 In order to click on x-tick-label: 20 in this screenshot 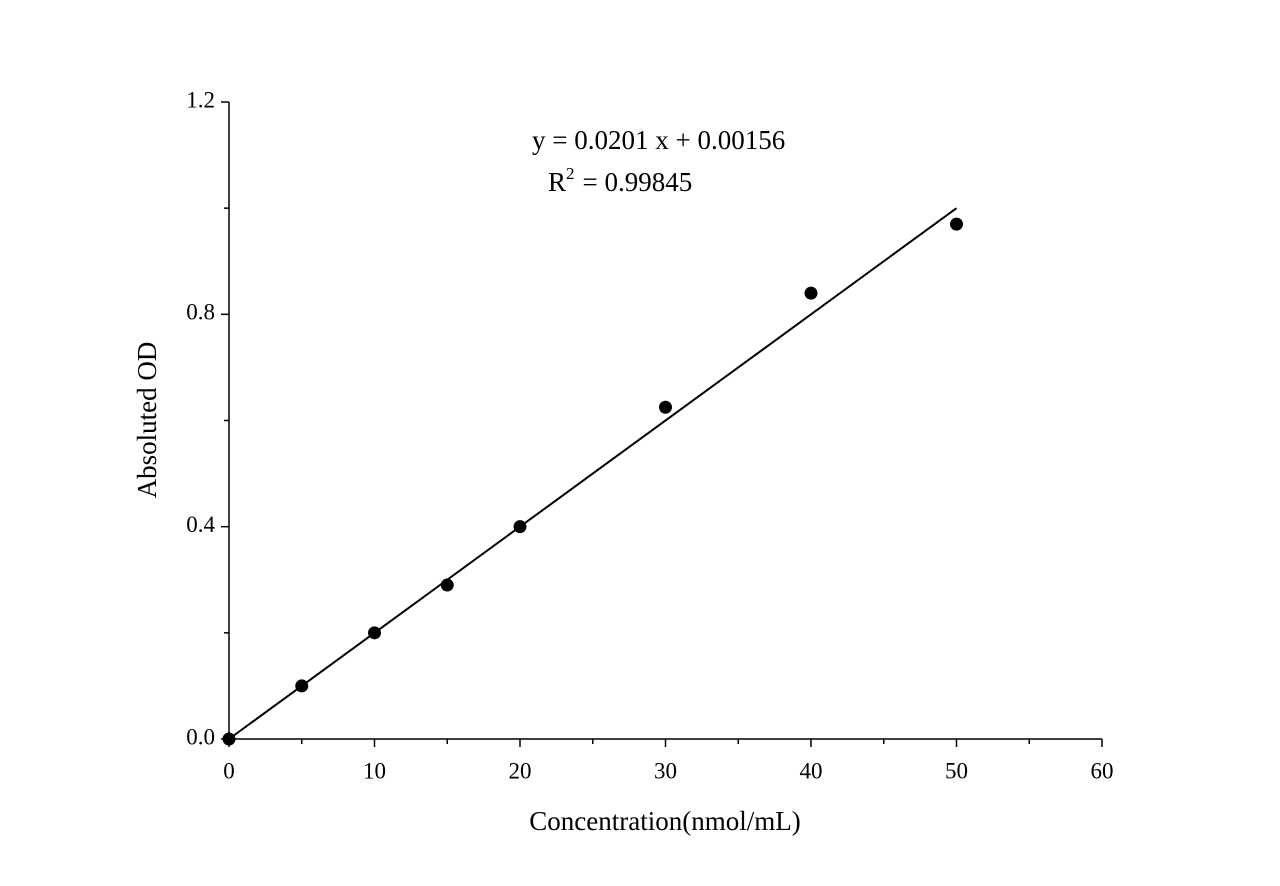, I will do `click(520, 770)`.